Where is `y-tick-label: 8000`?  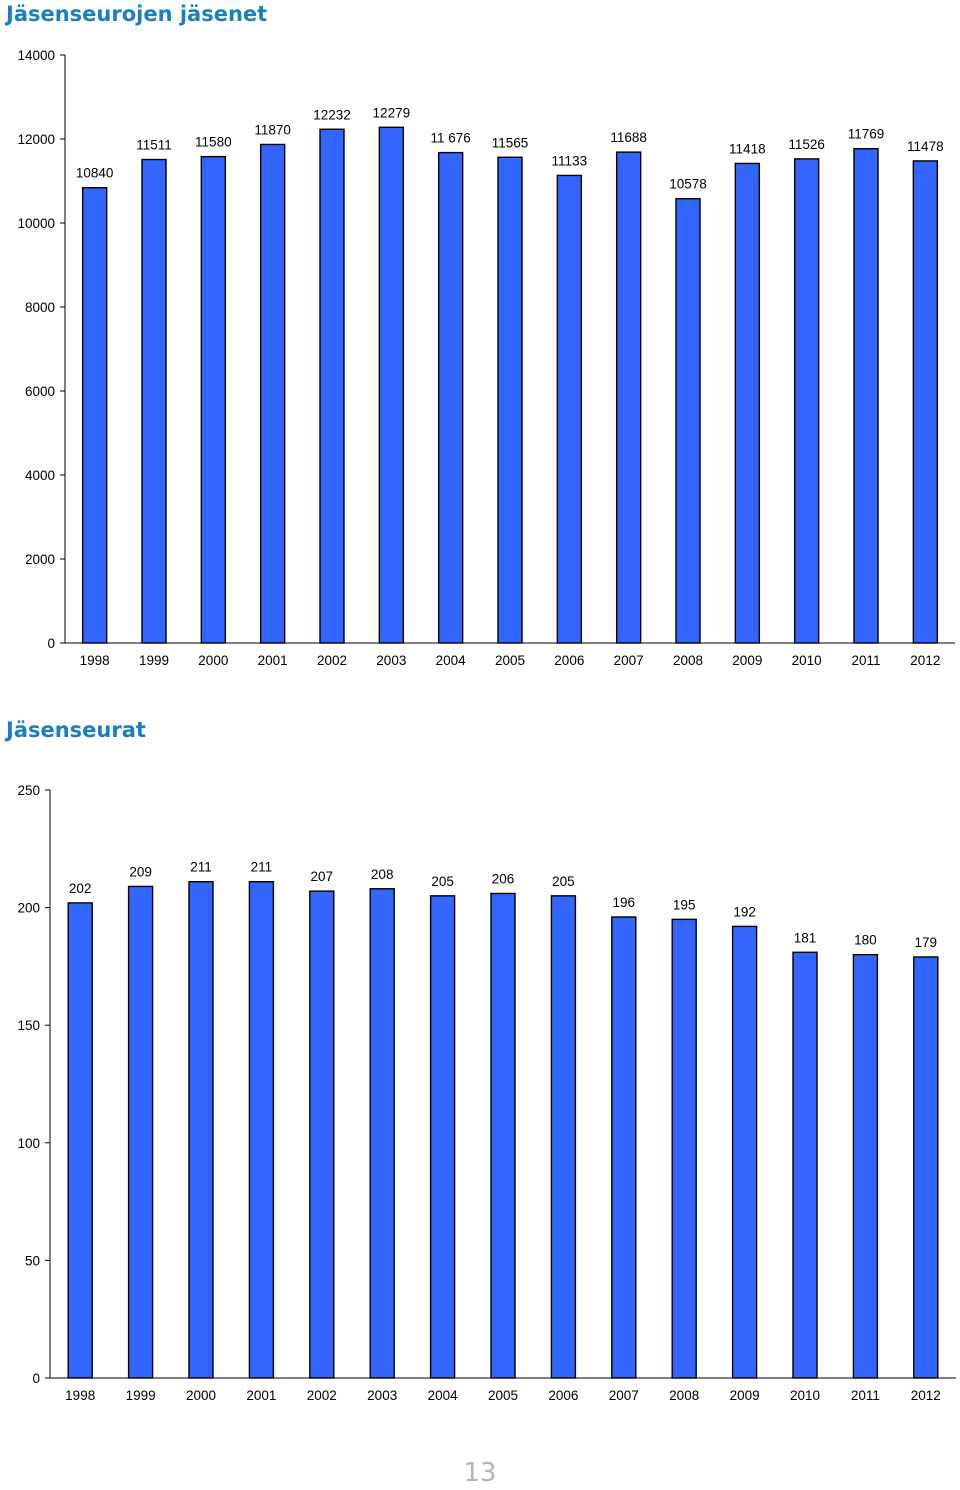
y-tick-label: 8000 is located at coordinates (40, 307).